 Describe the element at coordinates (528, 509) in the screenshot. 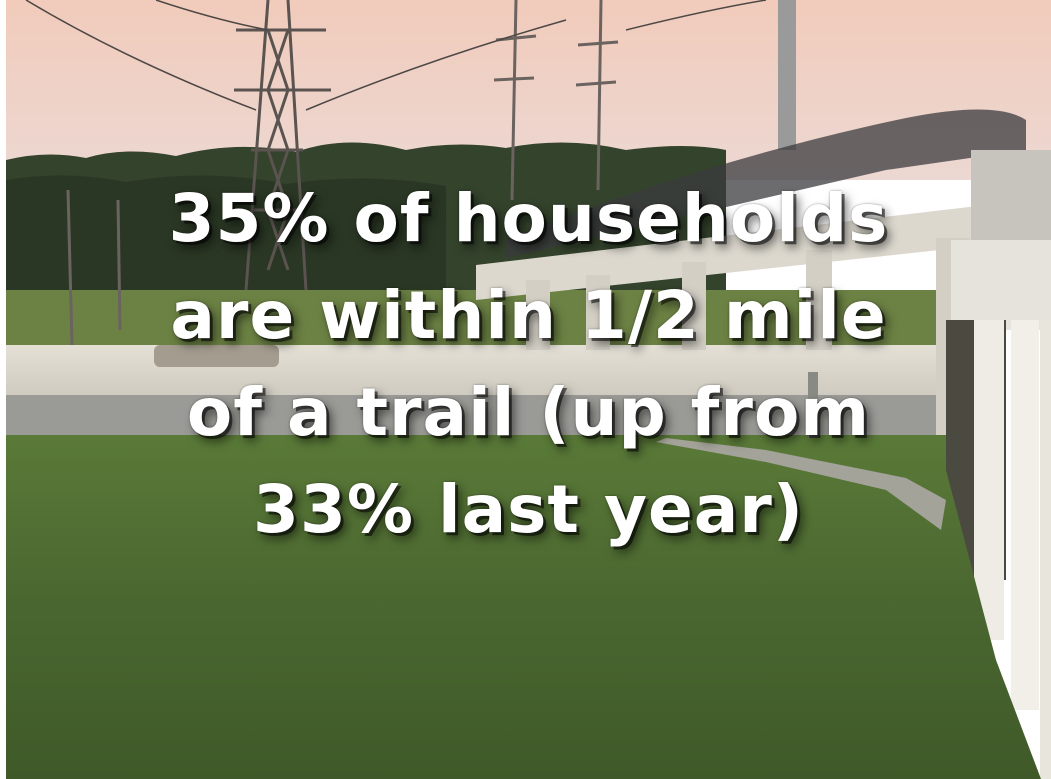

I see `caption-line: 33% last year)` at that location.